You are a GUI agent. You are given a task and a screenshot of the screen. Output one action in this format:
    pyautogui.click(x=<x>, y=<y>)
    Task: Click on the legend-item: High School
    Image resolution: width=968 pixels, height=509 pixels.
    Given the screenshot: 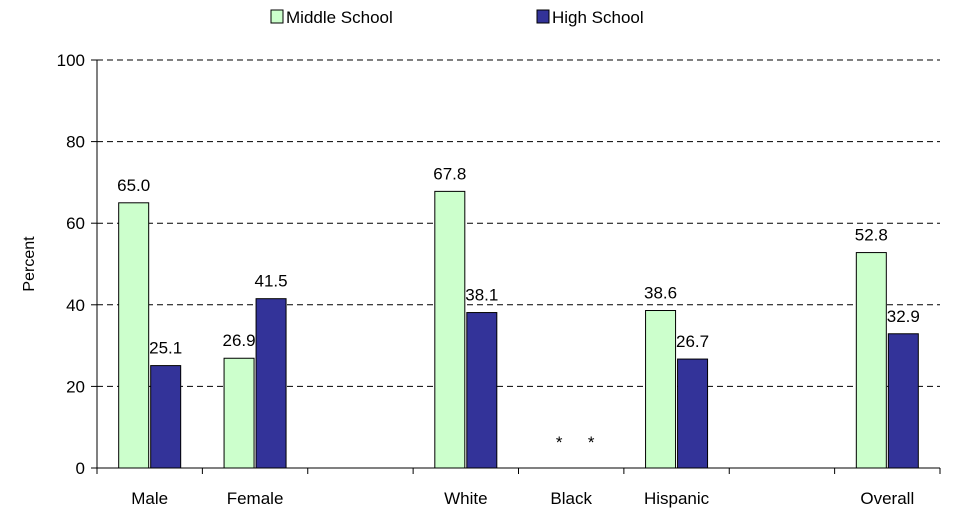 What is the action you would take?
    pyautogui.click(x=590, y=17)
    